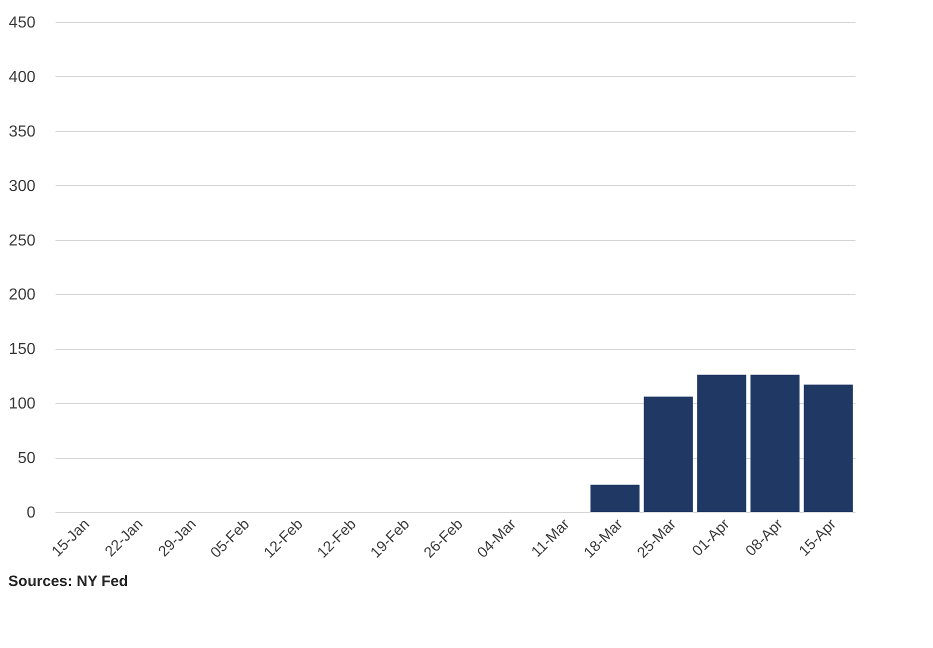  Describe the element at coordinates (22, 186) in the screenshot. I see `y-tick-label: 300` at that location.